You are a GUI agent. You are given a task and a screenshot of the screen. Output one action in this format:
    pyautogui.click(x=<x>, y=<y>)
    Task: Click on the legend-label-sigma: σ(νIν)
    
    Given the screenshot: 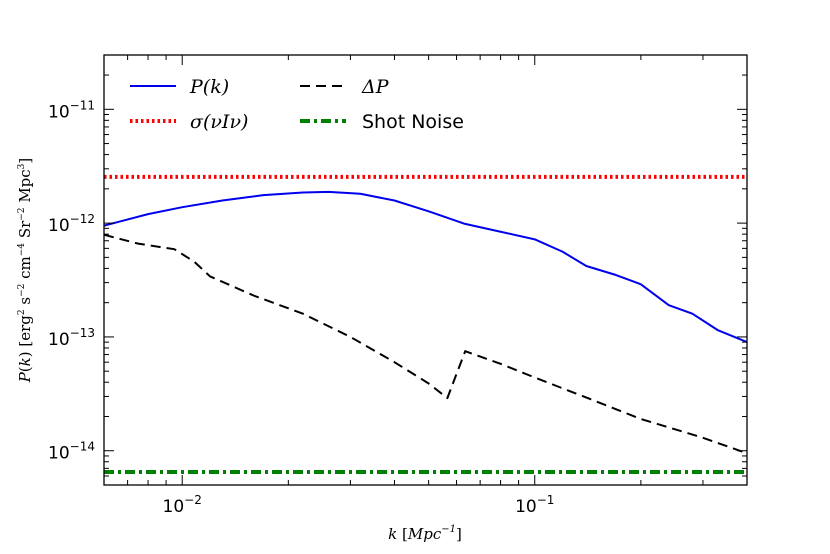 What is the action you would take?
    pyautogui.click(x=219, y=122)
    